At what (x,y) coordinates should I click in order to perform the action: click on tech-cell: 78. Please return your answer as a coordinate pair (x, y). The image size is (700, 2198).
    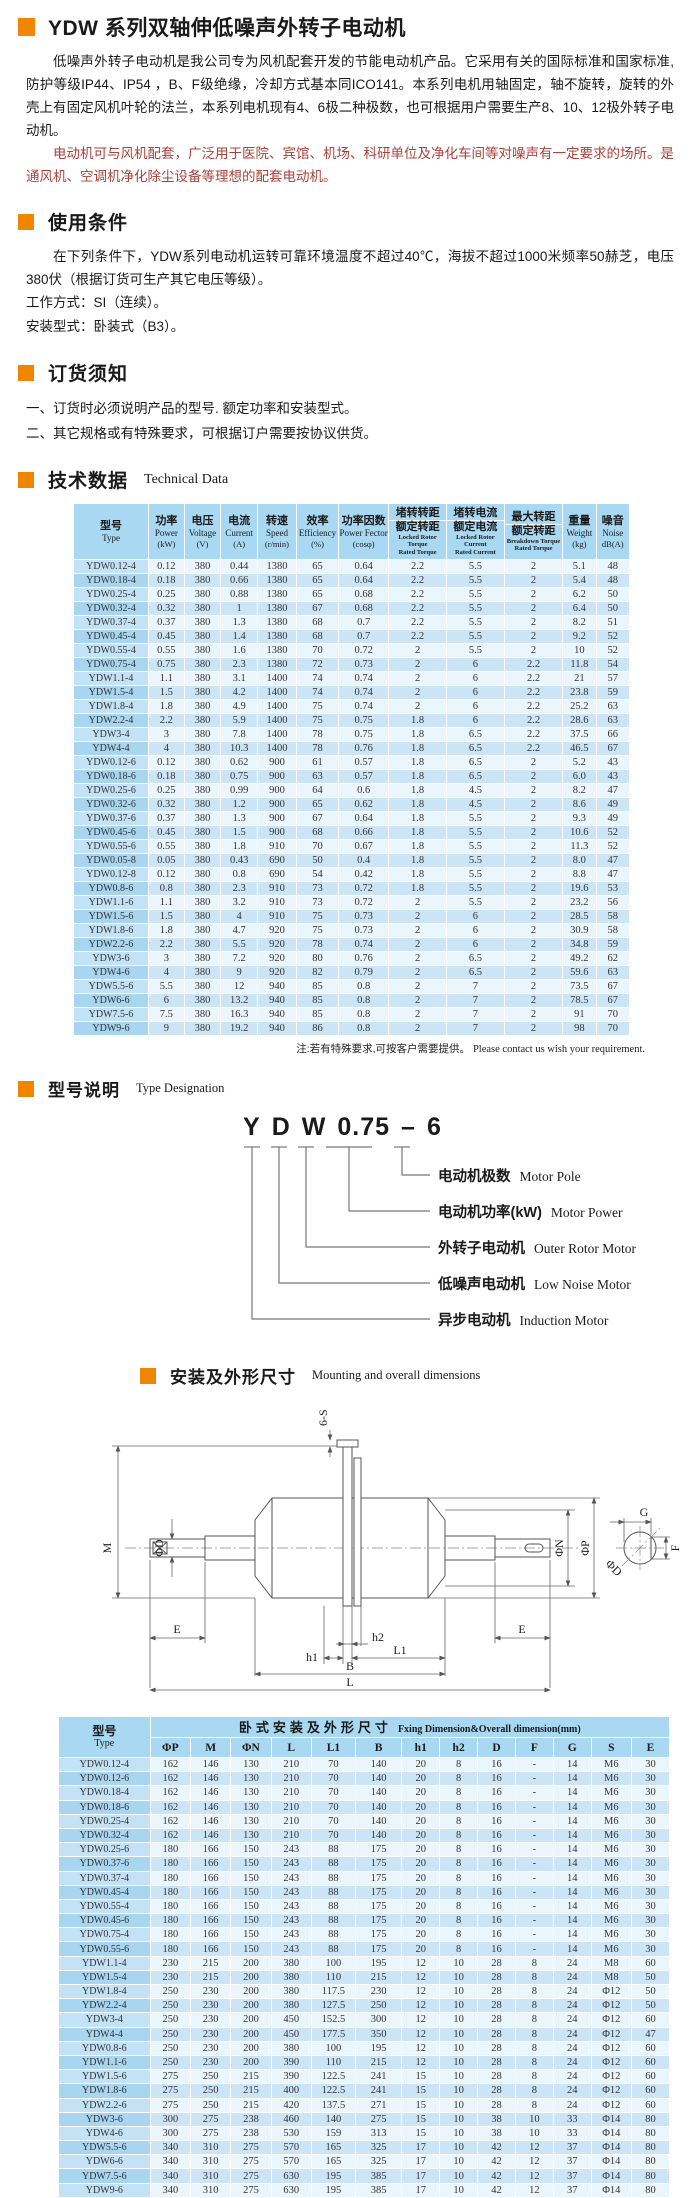
    Looking at the image, I should click on (317, 748).